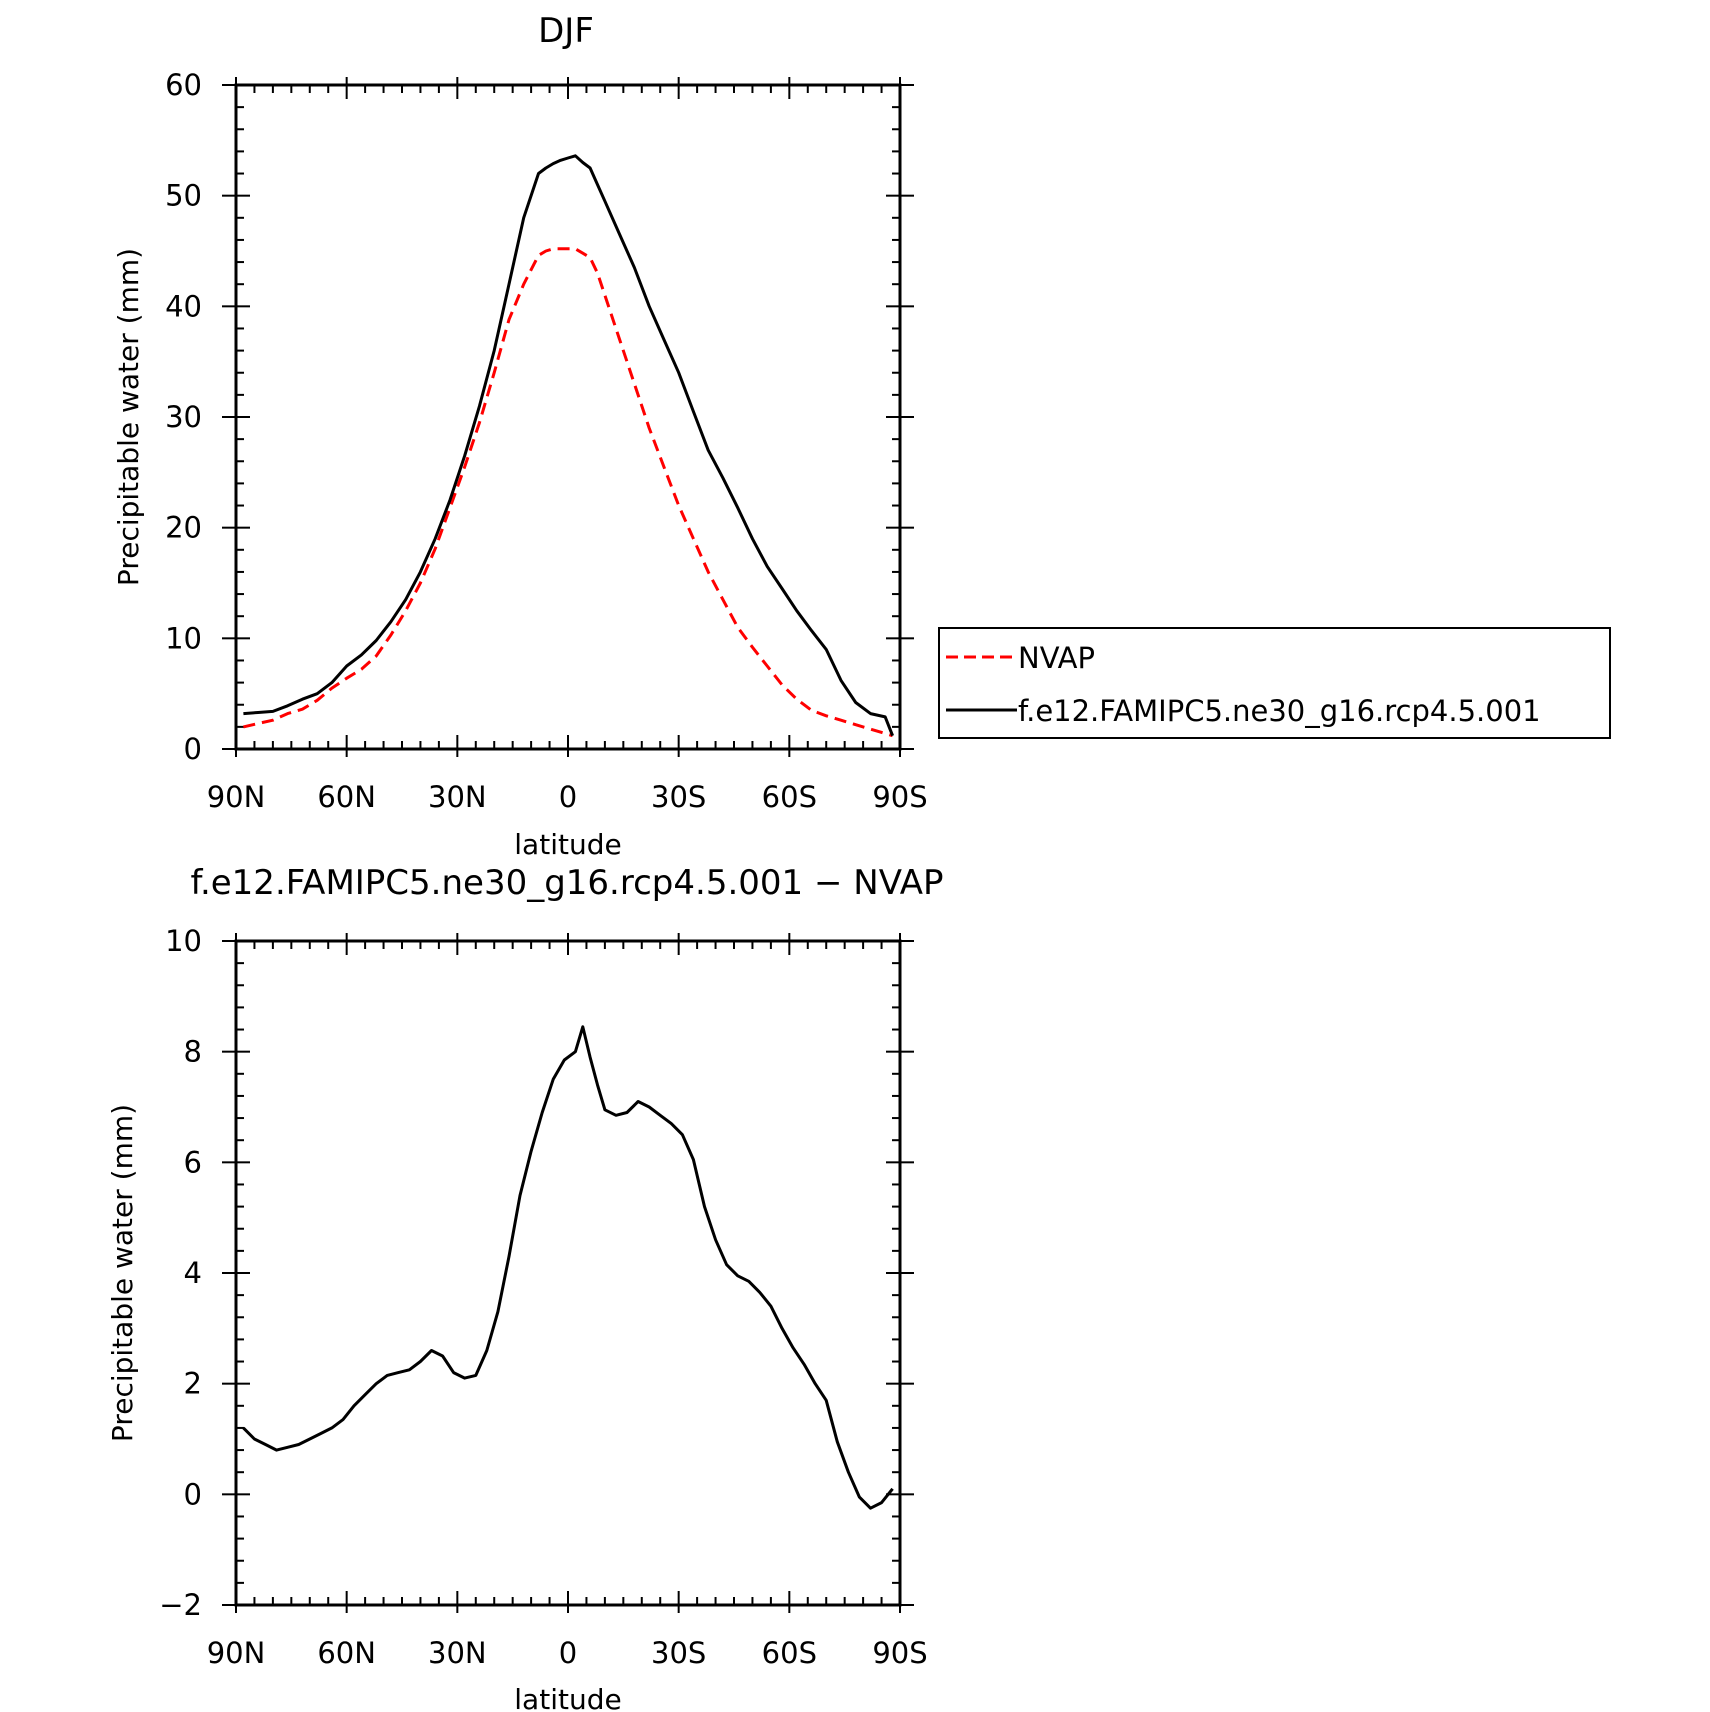  I want to click on y-tick-label: −2, so click(180, 1605).